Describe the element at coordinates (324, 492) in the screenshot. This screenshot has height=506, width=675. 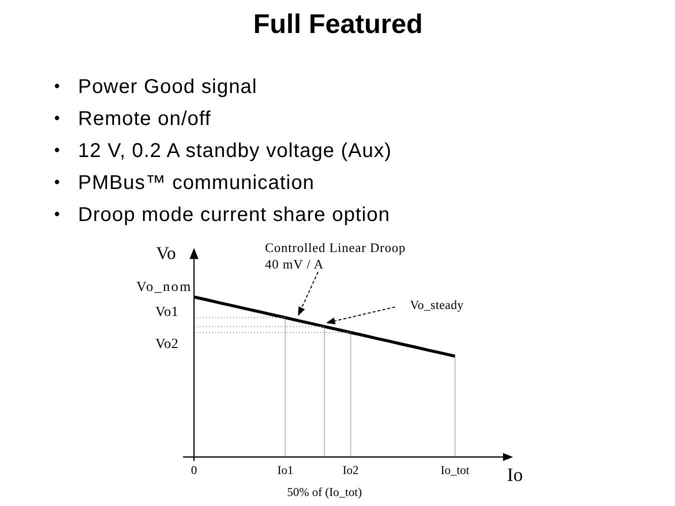
I see `x-tick-label: 50% of (Io_tot)` at that location.